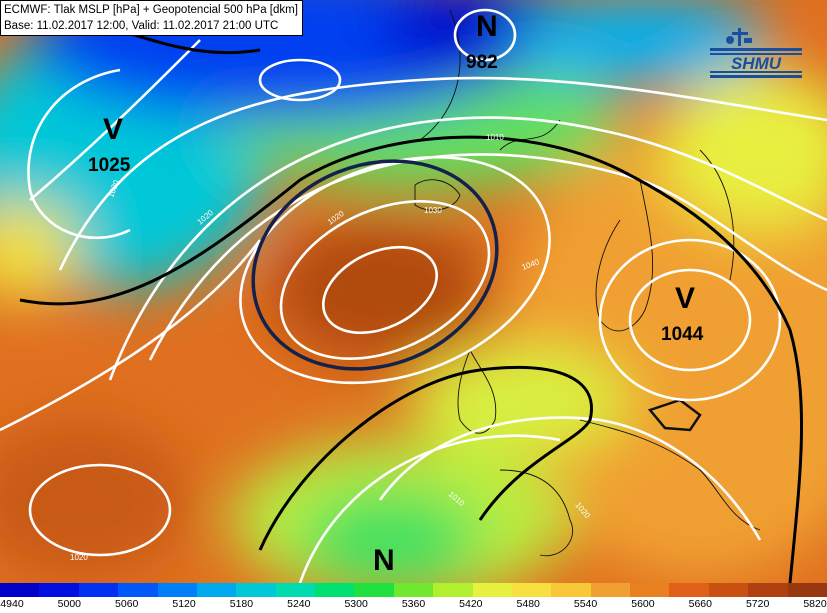  I want to click on isobar-label: 1030, so click(433, 210).